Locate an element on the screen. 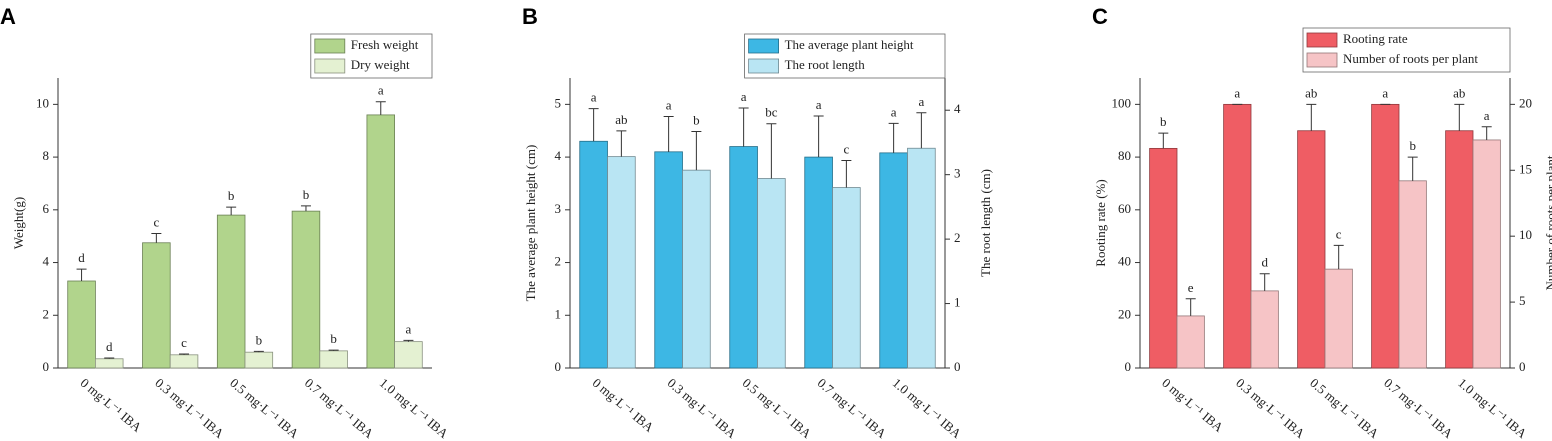 The image size is (1552, 441). y-axis-title: Rooting rate (%) is located at coordinates (1100, 222).